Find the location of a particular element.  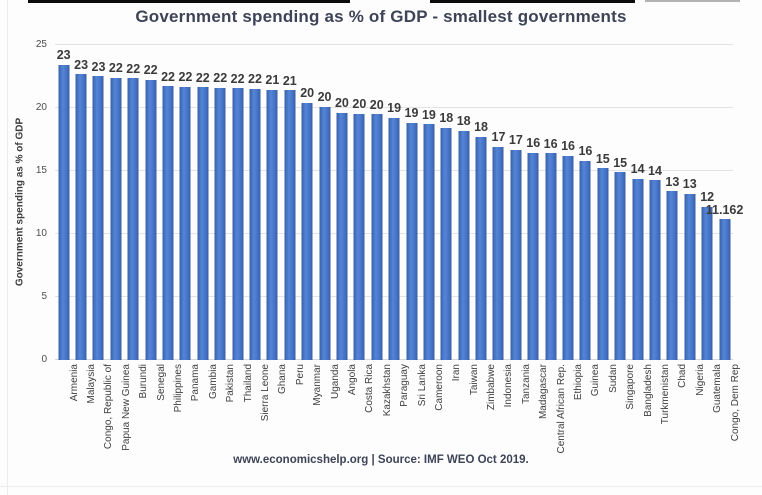

bar-slot: 21 is located at coordinates (272, 202).